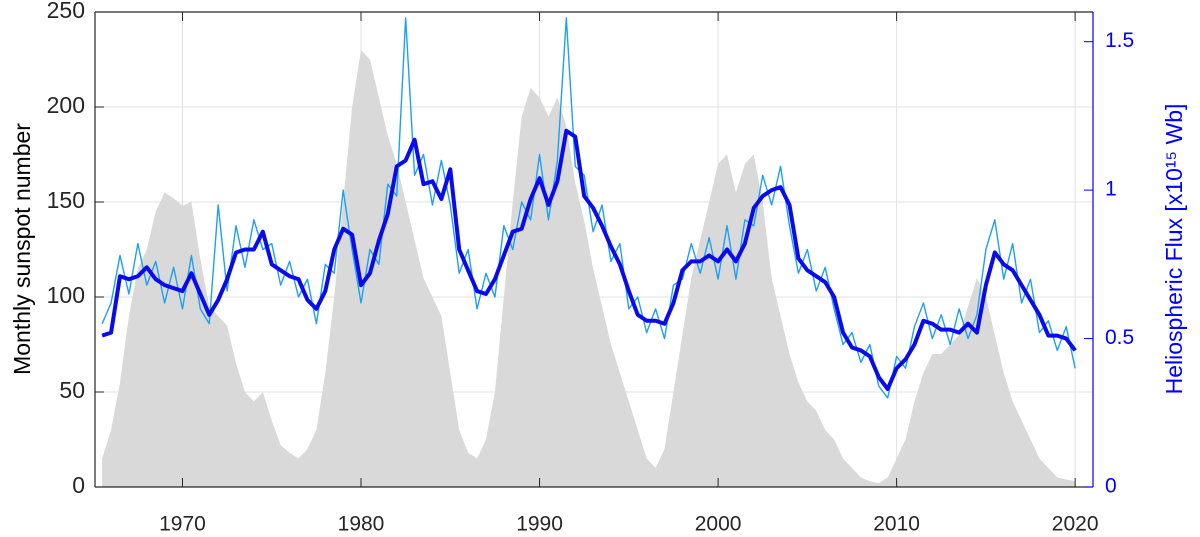  I want to click on y2-tick-label: 1.5, so click(1119, 40).